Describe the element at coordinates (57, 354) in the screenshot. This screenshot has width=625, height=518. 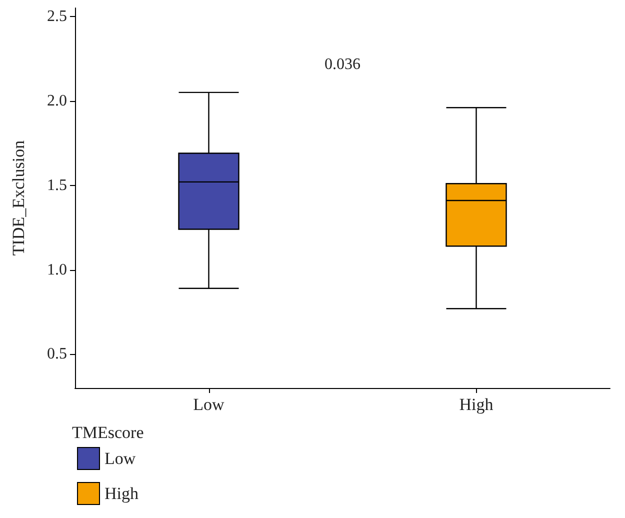
I see `y-tick-label: 0.5` at that location.